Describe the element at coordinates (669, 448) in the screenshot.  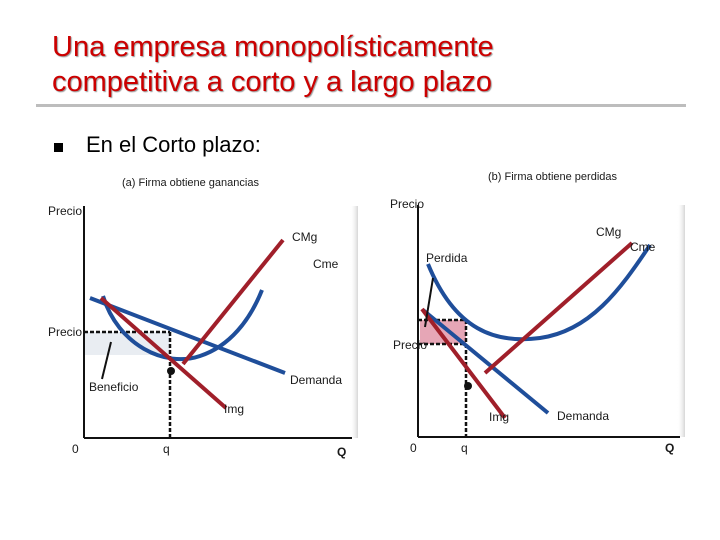
I see `Q-label-b: Q` at that location.